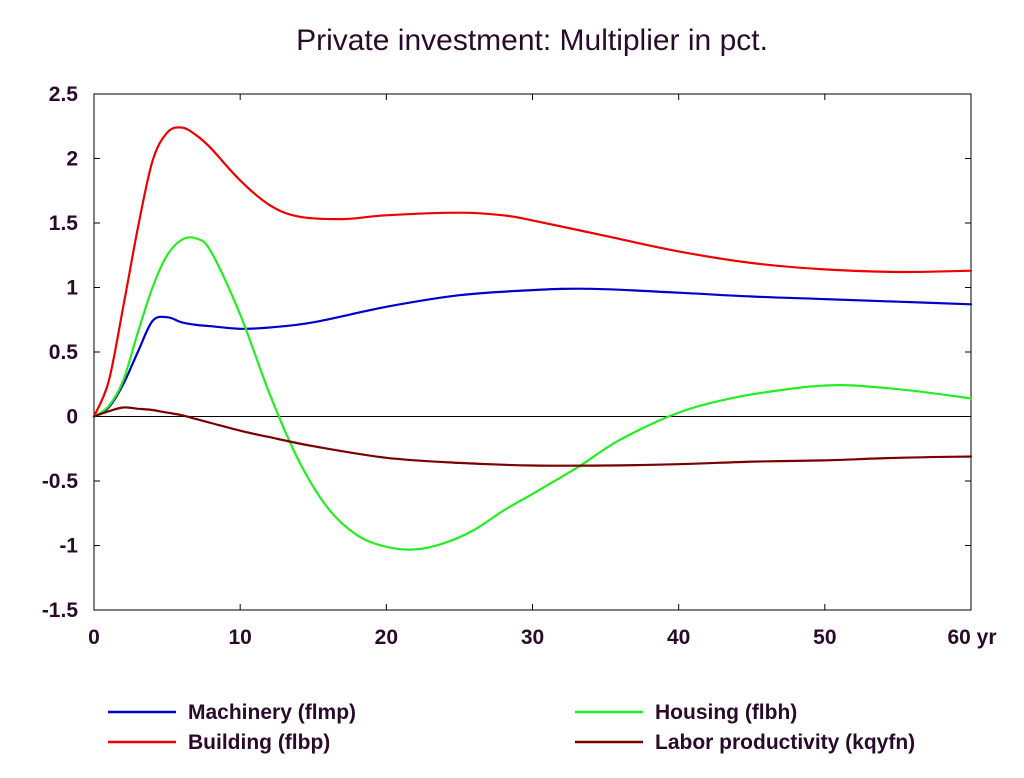 Image resolution: width=1024 pixels, height=778 pixels. Describe the element at coordinates (64, 352) in the screenshot. I see `y-tick-label: 0.5` at that location.